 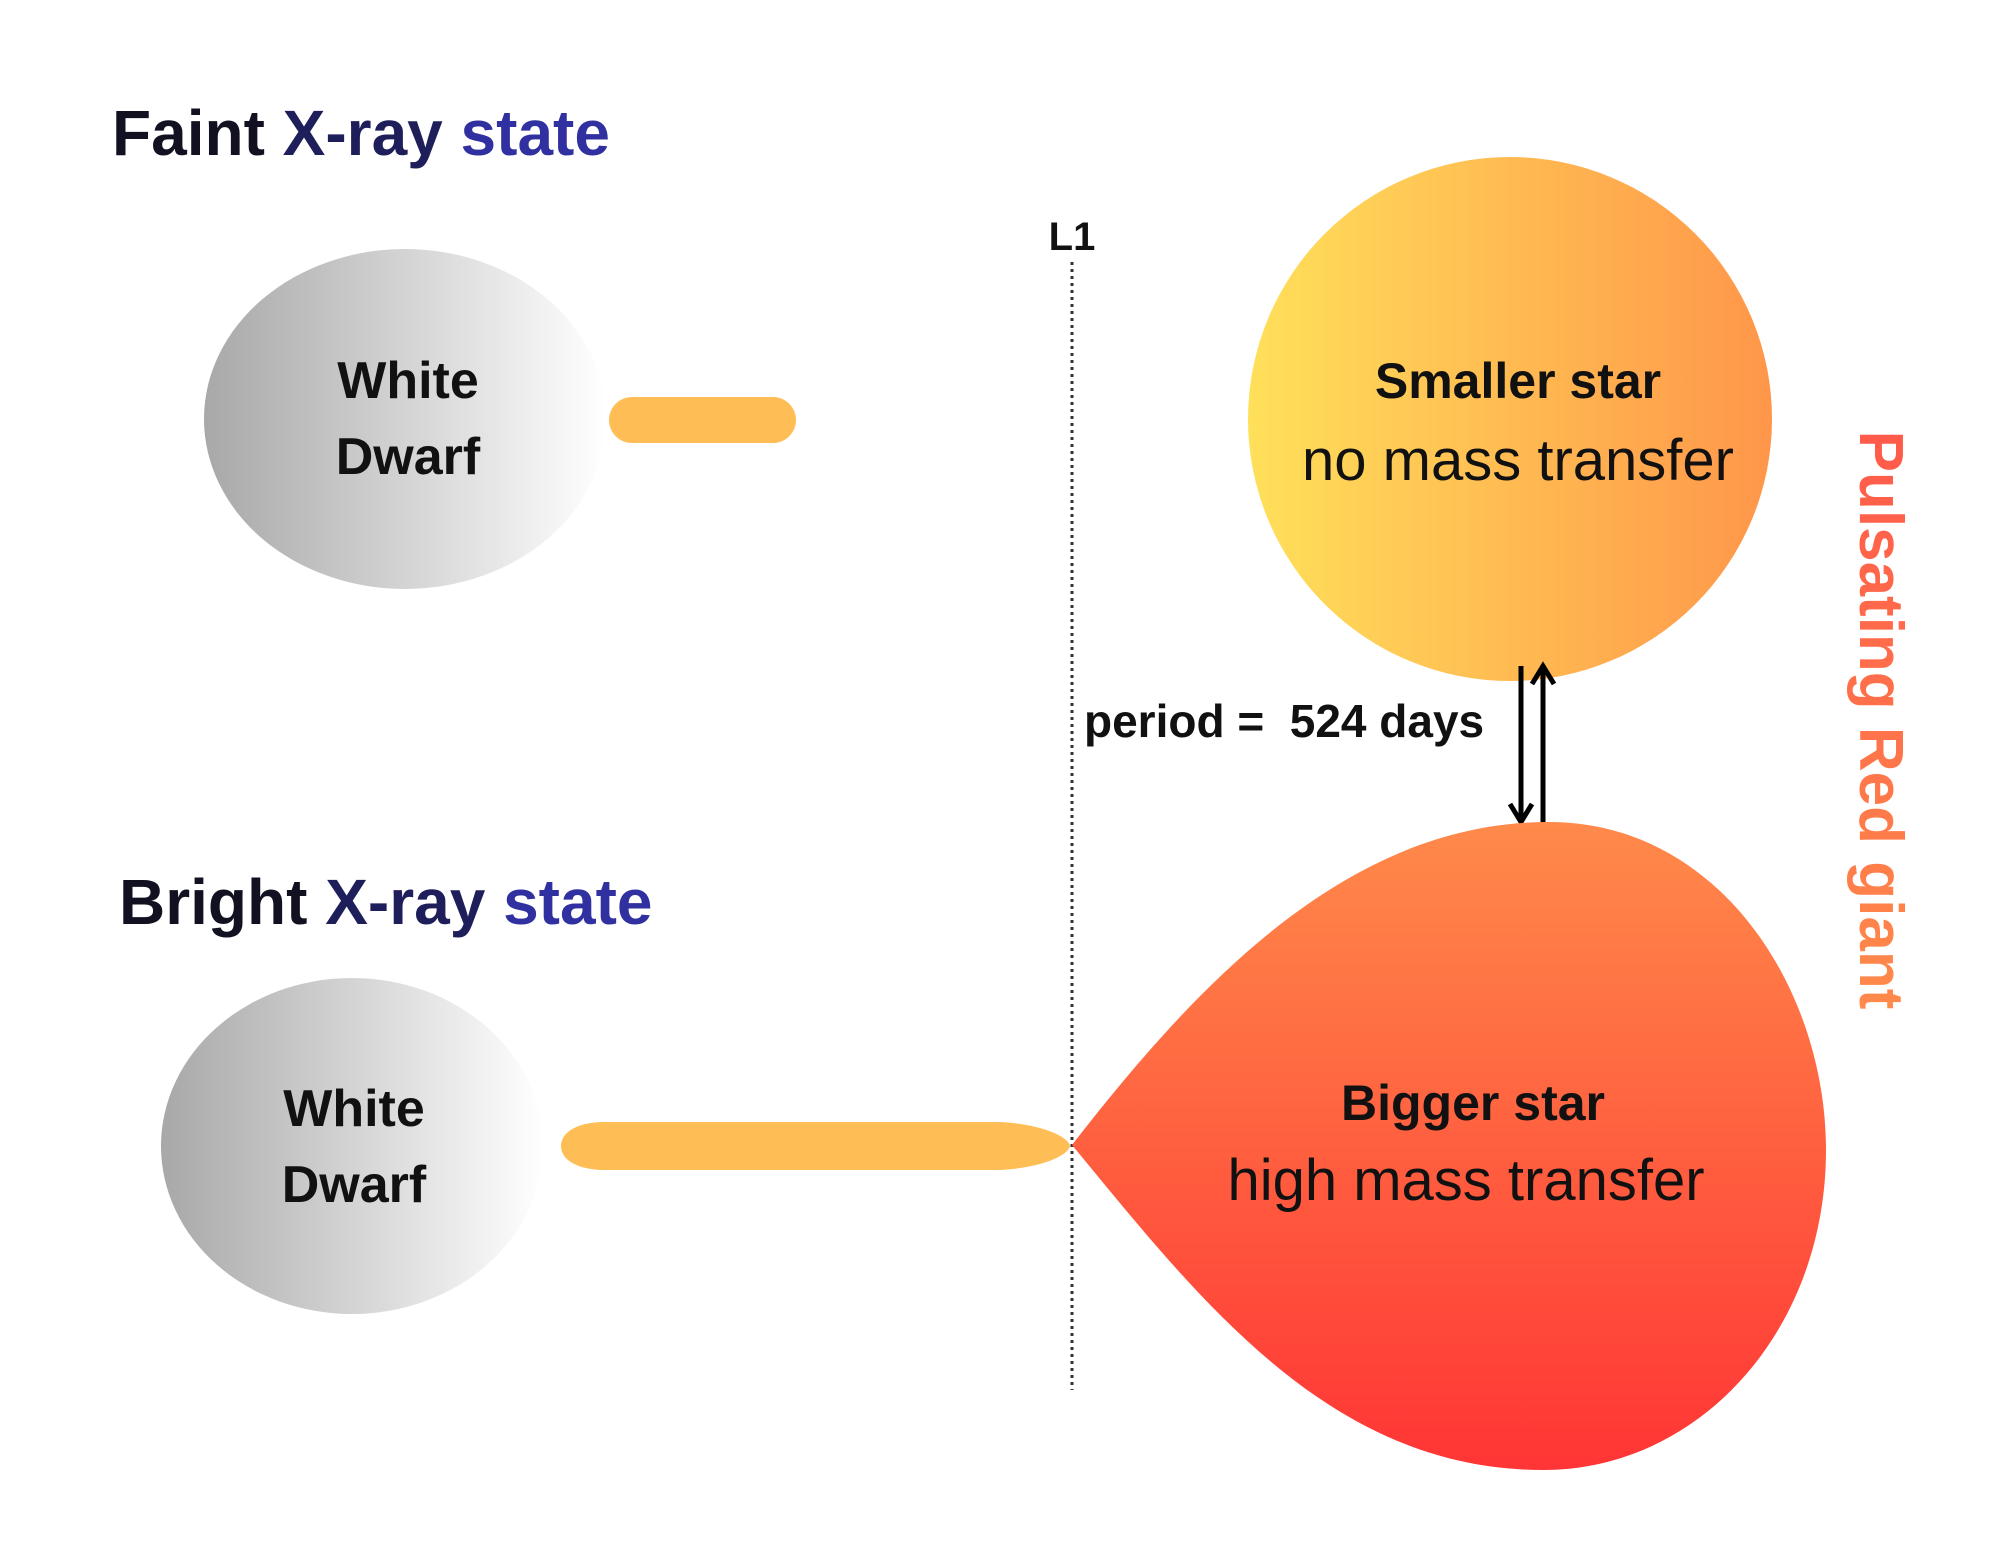 What do you see at coordinates (1518, 381) in the screenshot?
I see `star-name: Smaller star` at bounding box center [1518, 381].